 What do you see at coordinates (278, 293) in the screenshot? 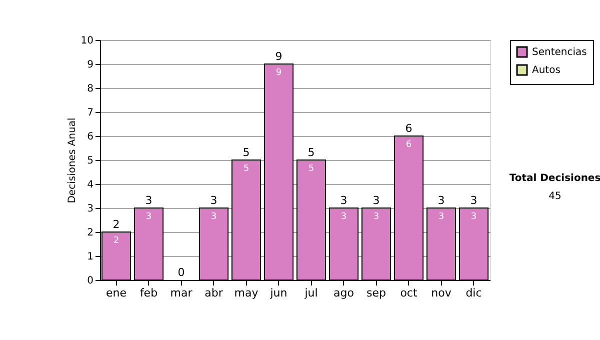
I see `x-tick-label: jun` at bounding box center [278, 293].